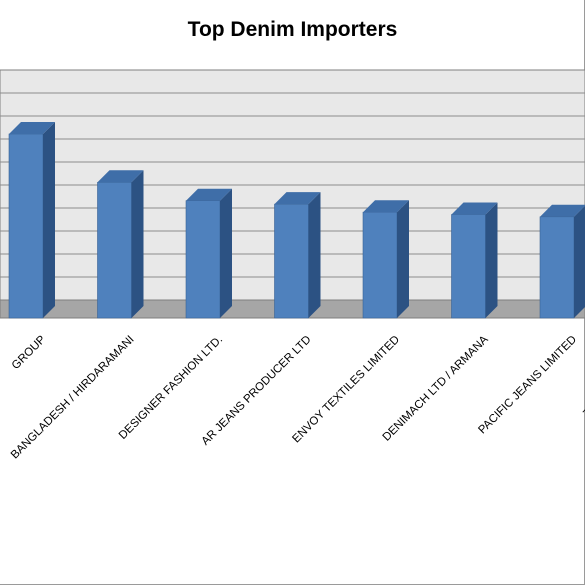 This screenshot has height=585, width=585. Describe the element at coordinates (292, 29) in the screenshot. I see `chart-title: Top Denim Importers` at that location.